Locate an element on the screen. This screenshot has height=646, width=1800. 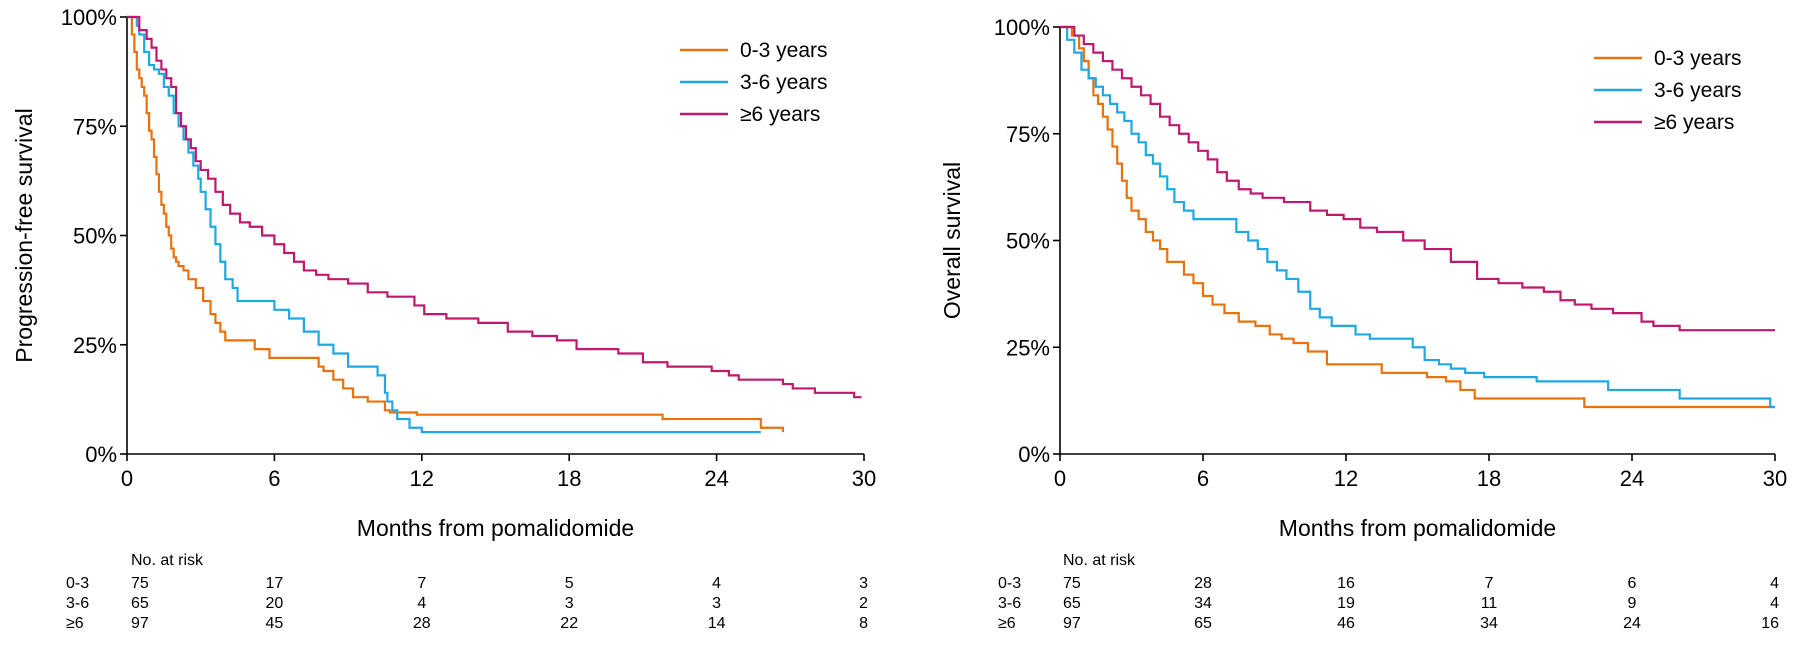
risk-count: 46 is located at coordinates (1346, 623).